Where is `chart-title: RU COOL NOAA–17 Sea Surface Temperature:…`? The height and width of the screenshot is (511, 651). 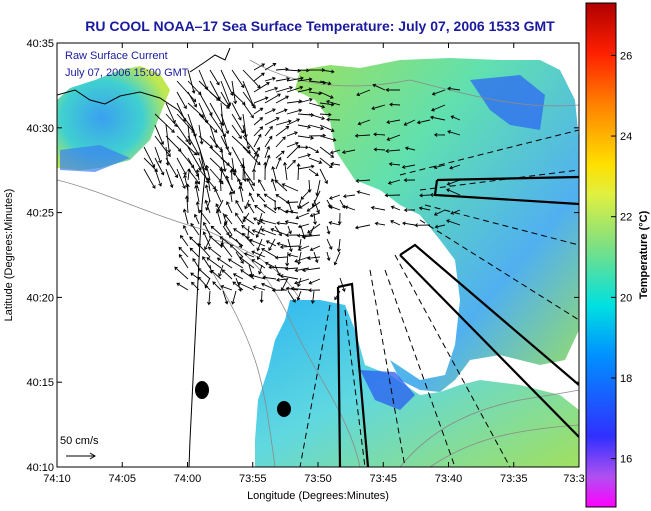
chart-title: RU COOL NOAA–17 Sea Surface Temperature:… is located at coordinates (320, 26).